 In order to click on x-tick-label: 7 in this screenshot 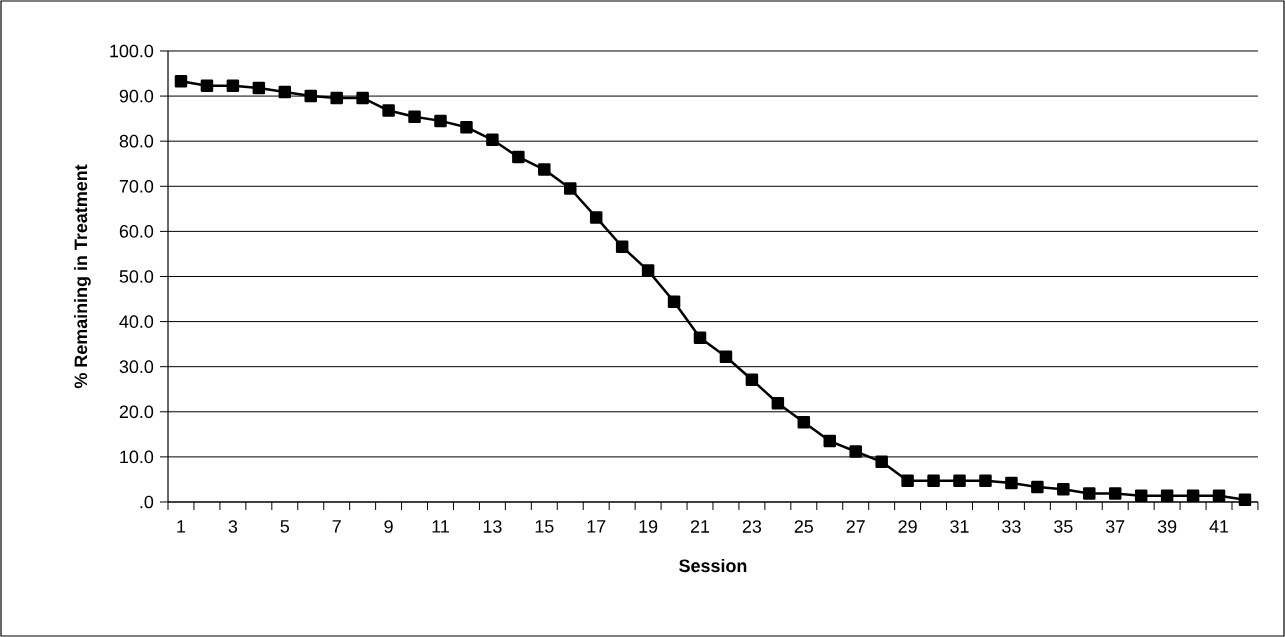, I will do `click(336, 526)`.